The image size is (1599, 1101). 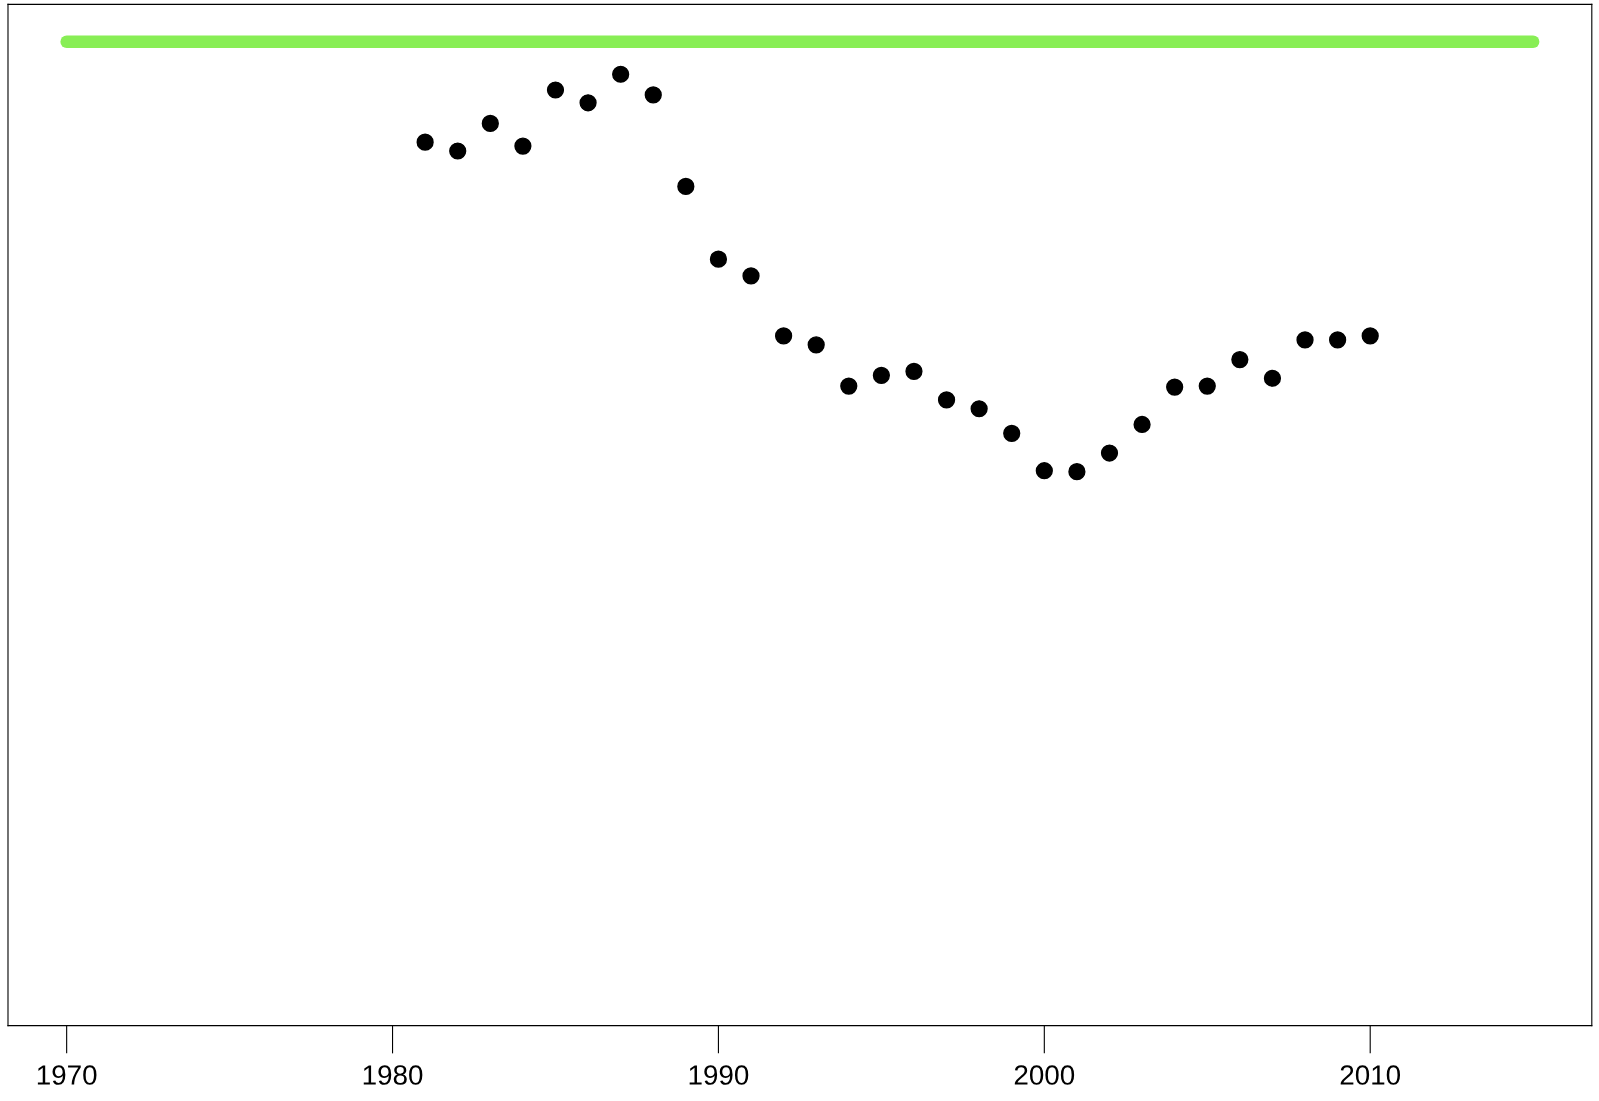 I want to click on x-tick-label: 1980, so click(x=393, y=1075).